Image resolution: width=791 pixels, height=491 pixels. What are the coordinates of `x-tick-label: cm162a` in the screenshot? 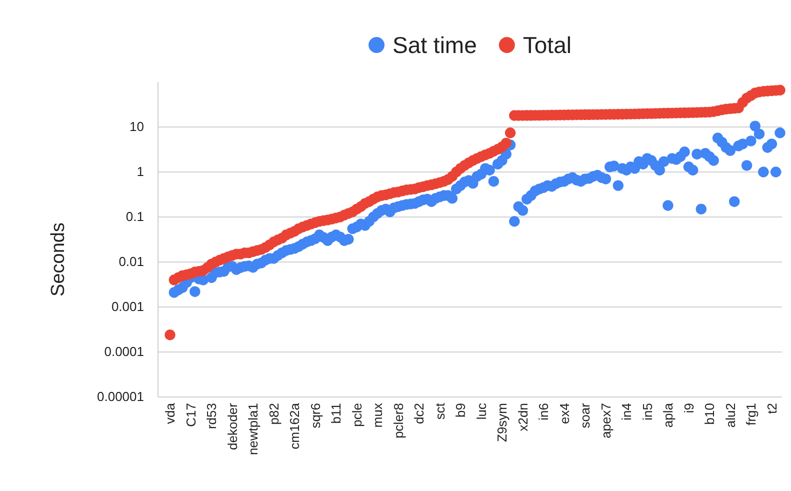 It's located at (294, 426).